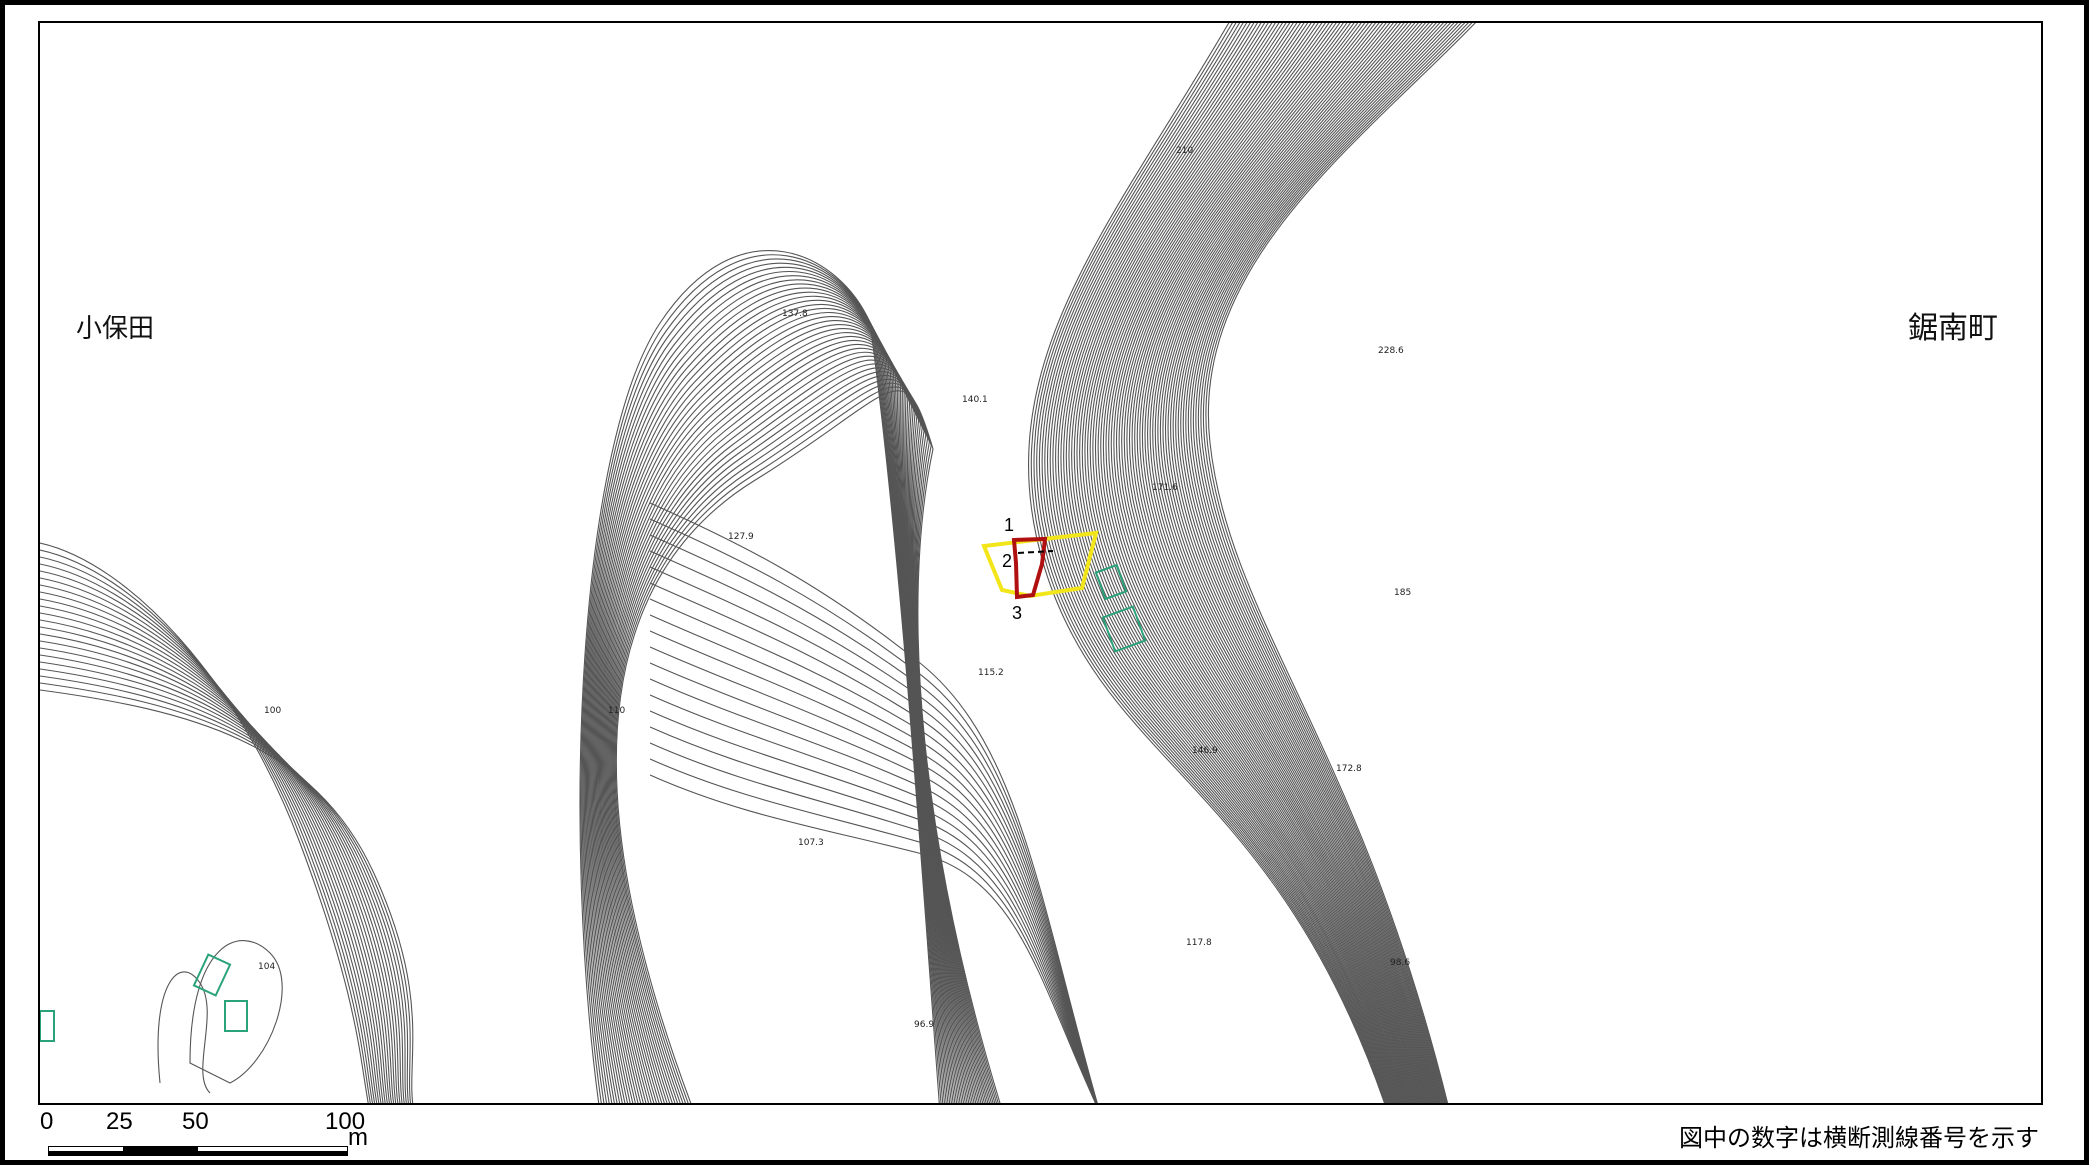  What do you see at coordinates (1165, 488) in the screenshot?
I see `elevation-label: 171.6` at bounding box center [1165, 488].